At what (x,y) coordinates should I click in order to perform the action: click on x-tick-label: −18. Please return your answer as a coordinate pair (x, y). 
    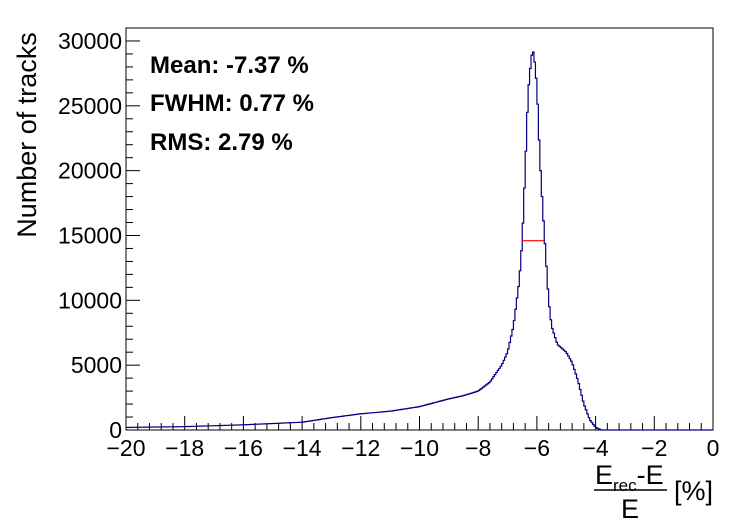
    Looking at the image, I should click on (184, 448).